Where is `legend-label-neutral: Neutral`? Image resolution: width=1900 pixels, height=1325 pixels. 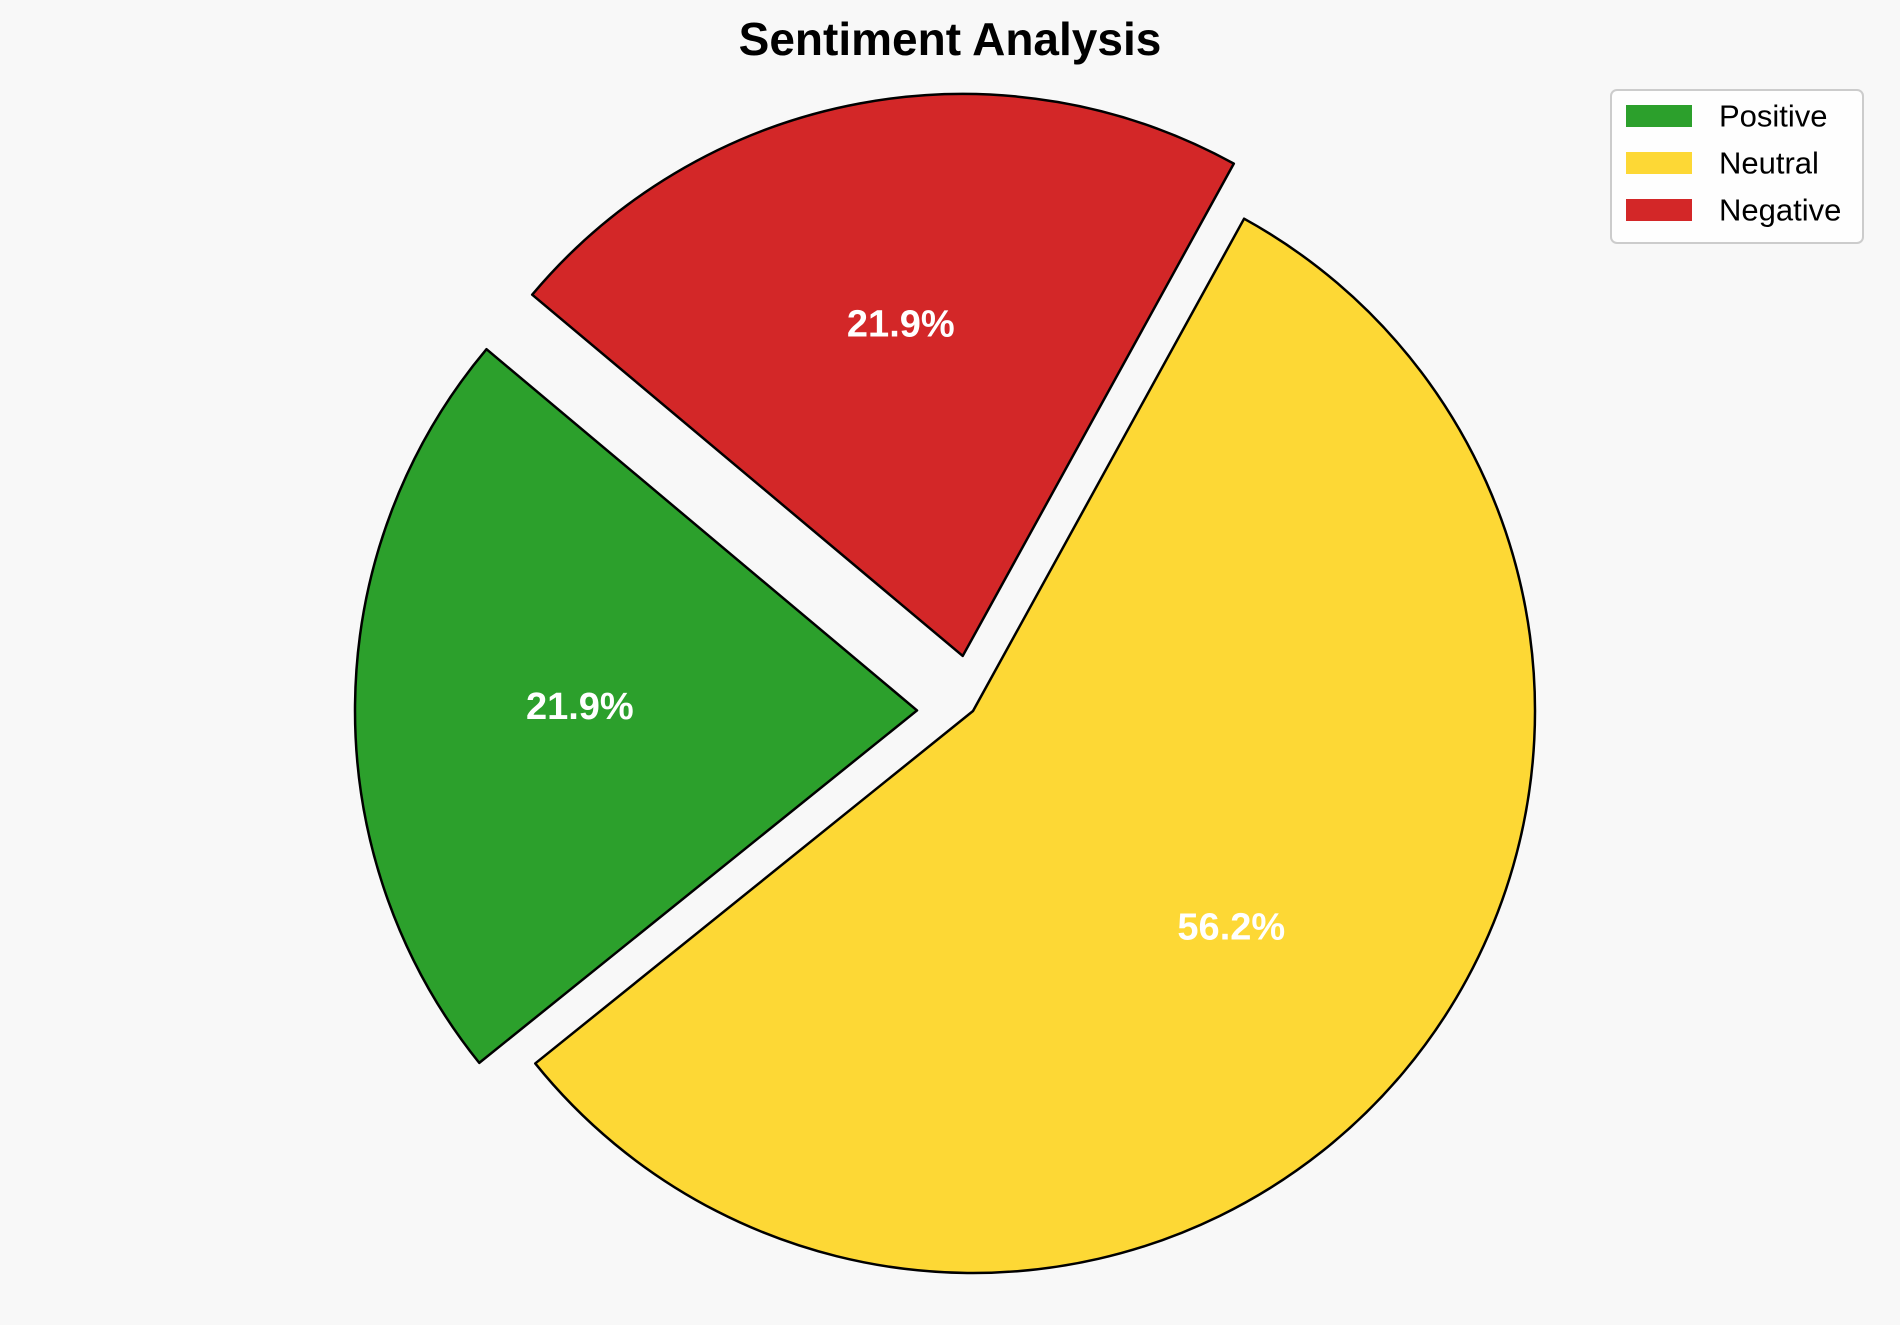 legend-label-neutral: Neutral is located at coordinates (1769, 163).